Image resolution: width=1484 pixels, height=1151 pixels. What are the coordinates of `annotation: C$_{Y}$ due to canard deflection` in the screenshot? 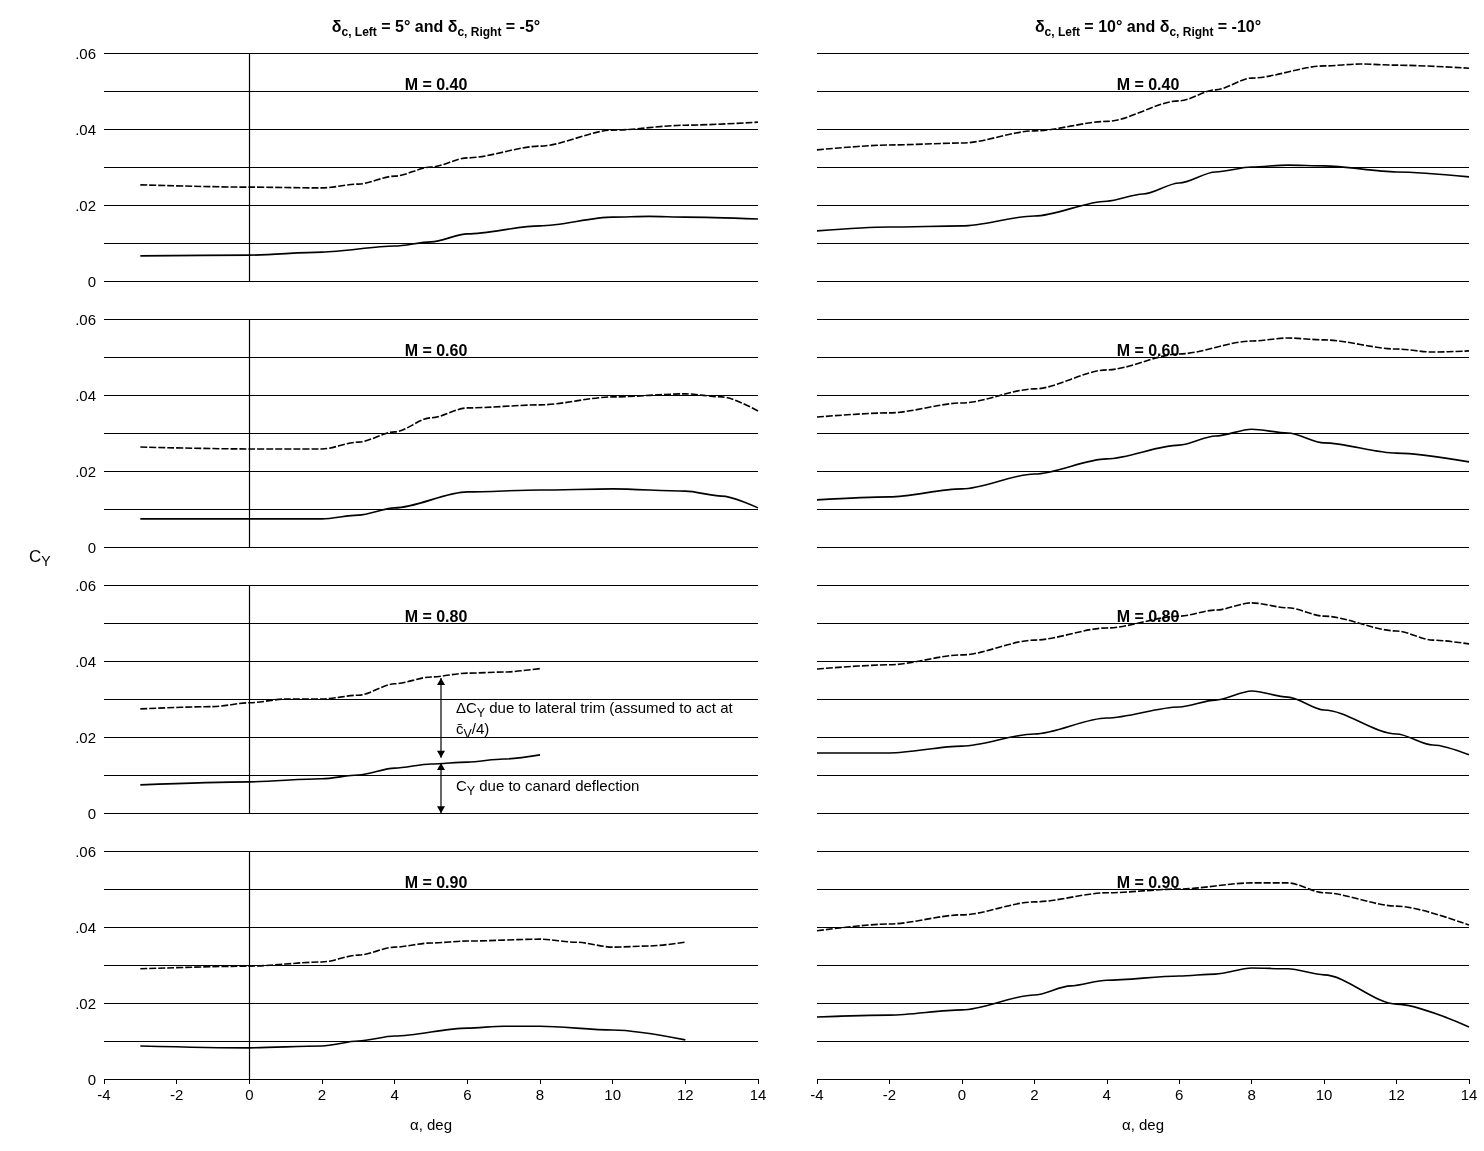 It's located at (547, 787).